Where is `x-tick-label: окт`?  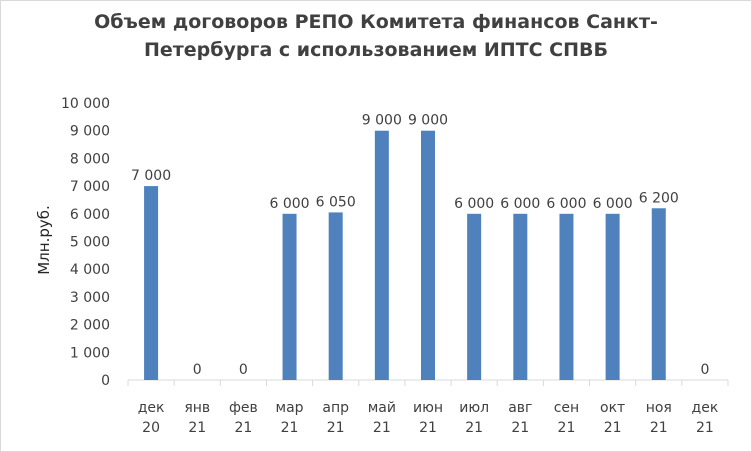 x-tick-label: окт is located at coordinates (612, 408).